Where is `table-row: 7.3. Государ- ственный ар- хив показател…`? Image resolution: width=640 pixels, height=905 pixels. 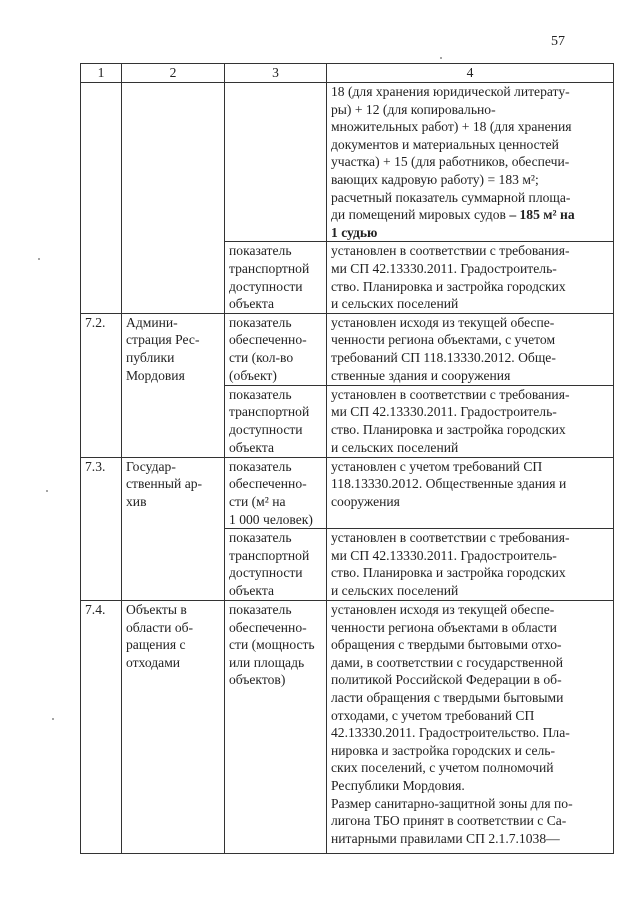 table-row: 7.3. Государ- ственный ар- хив показател… is located at coordinates (347, 529).